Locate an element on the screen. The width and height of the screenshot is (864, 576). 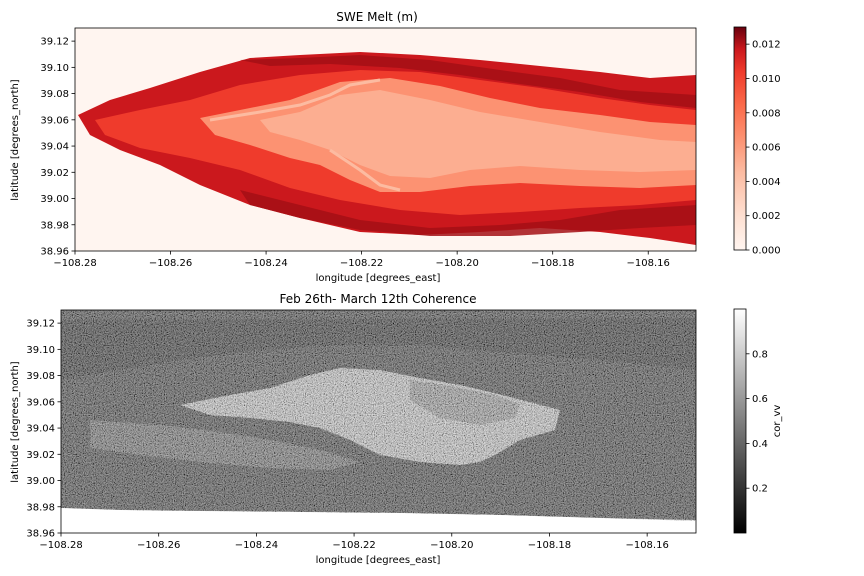
colorbar-tick-label: 0.8 is located at coordinates (760, 354).